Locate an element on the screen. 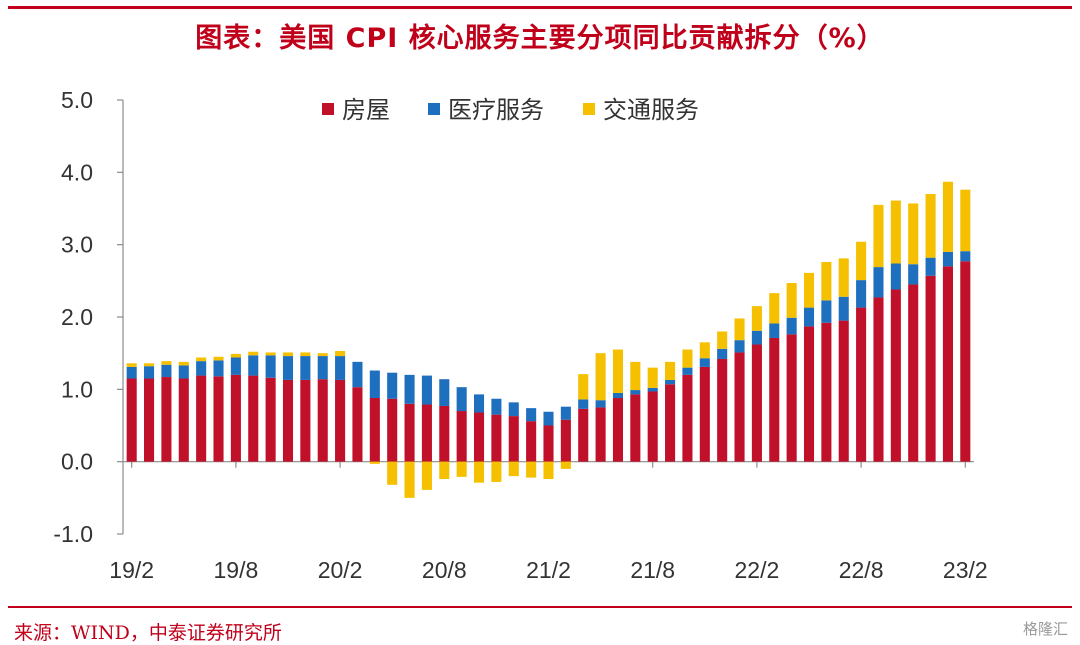 This screenshot has width=1080, height=645. x-tick-label: 21/8 is located at coordinates (652, 570).